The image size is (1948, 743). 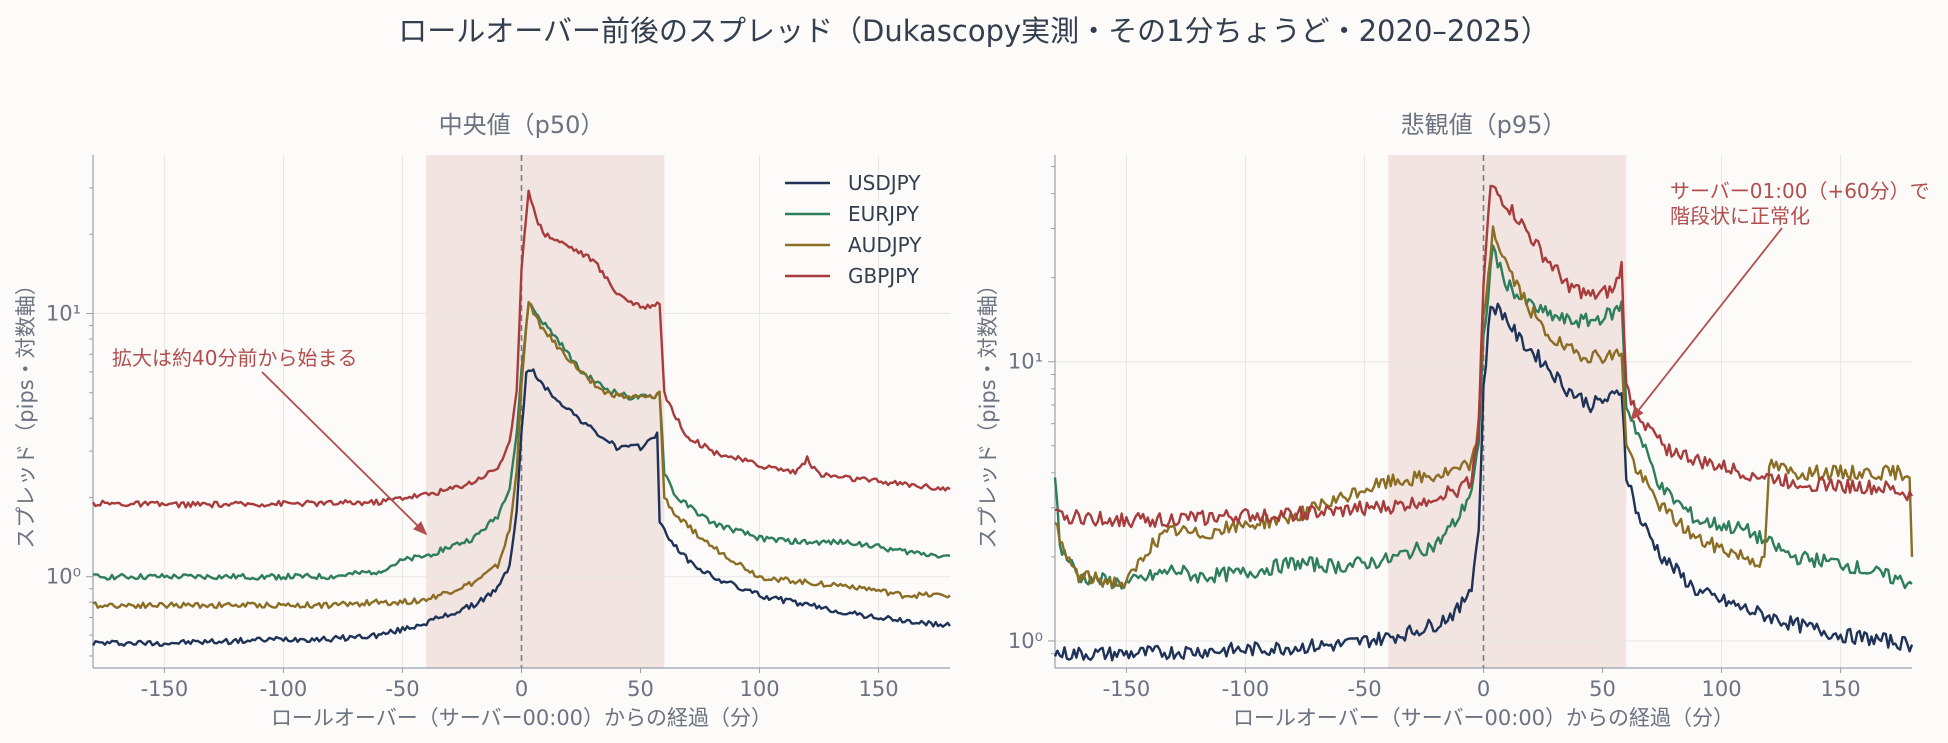 I want to click on annotation-text: 拡大は約40分前から始まる, so click(x=234, y=358).